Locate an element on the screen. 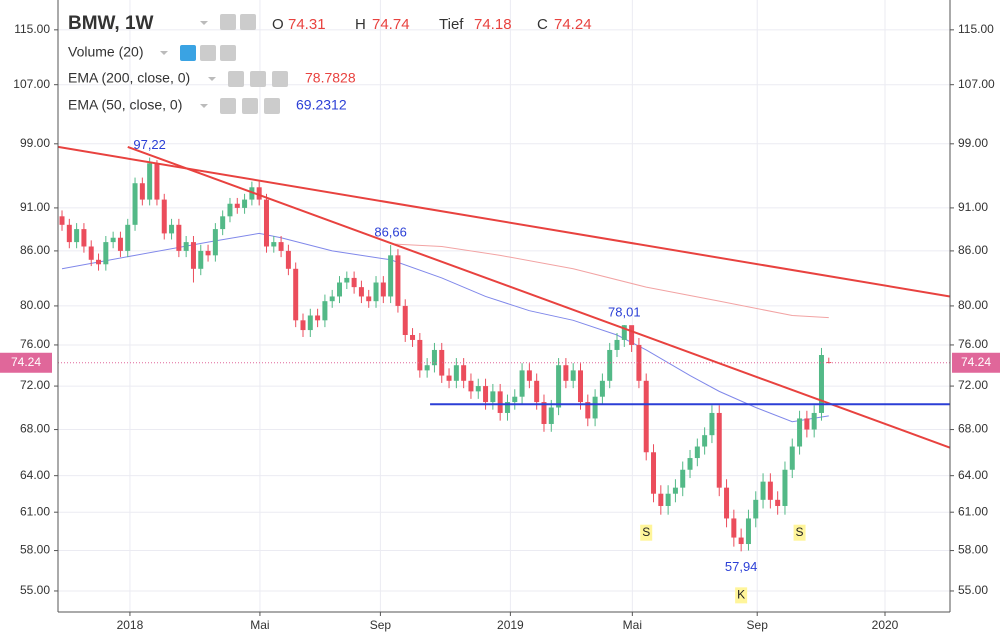 The width and height of the screenshot is (1000, 637). y-tick-label: 99.00 is located at coordinates (973, 143).